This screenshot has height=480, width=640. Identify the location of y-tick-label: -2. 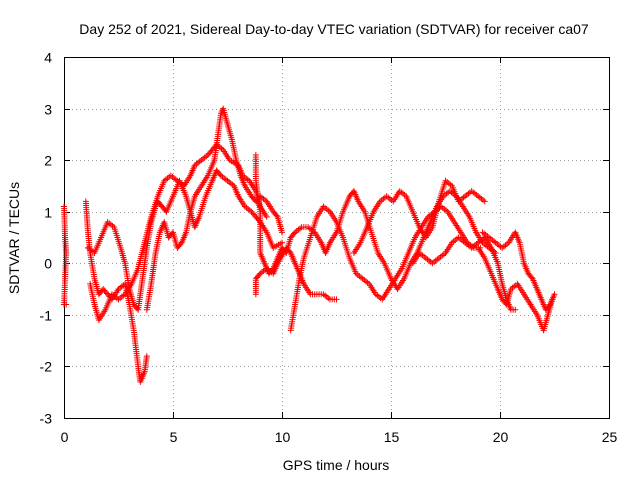
(46, 367).